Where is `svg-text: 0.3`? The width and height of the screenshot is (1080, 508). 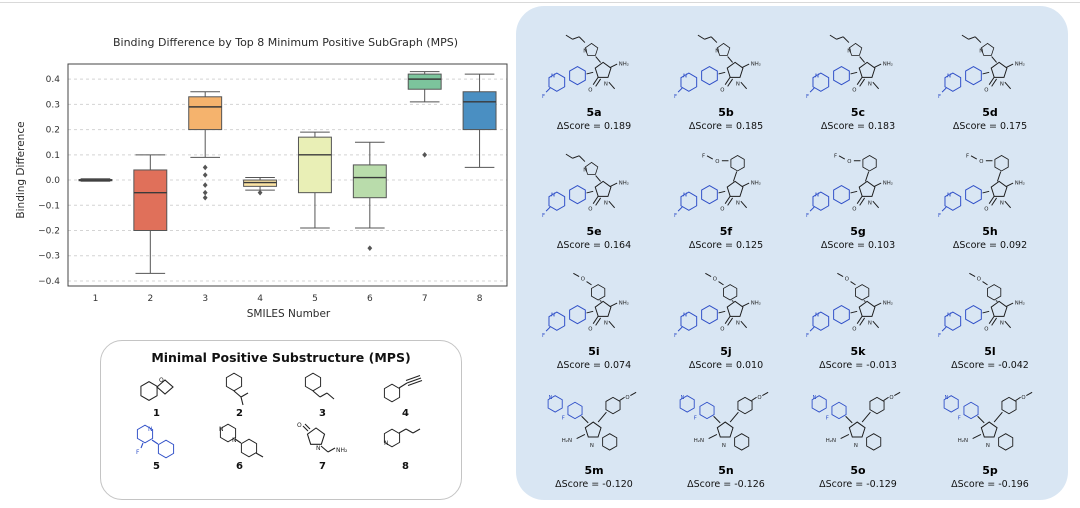 svg-text: 0.3 is located at coordinates (53, 105).